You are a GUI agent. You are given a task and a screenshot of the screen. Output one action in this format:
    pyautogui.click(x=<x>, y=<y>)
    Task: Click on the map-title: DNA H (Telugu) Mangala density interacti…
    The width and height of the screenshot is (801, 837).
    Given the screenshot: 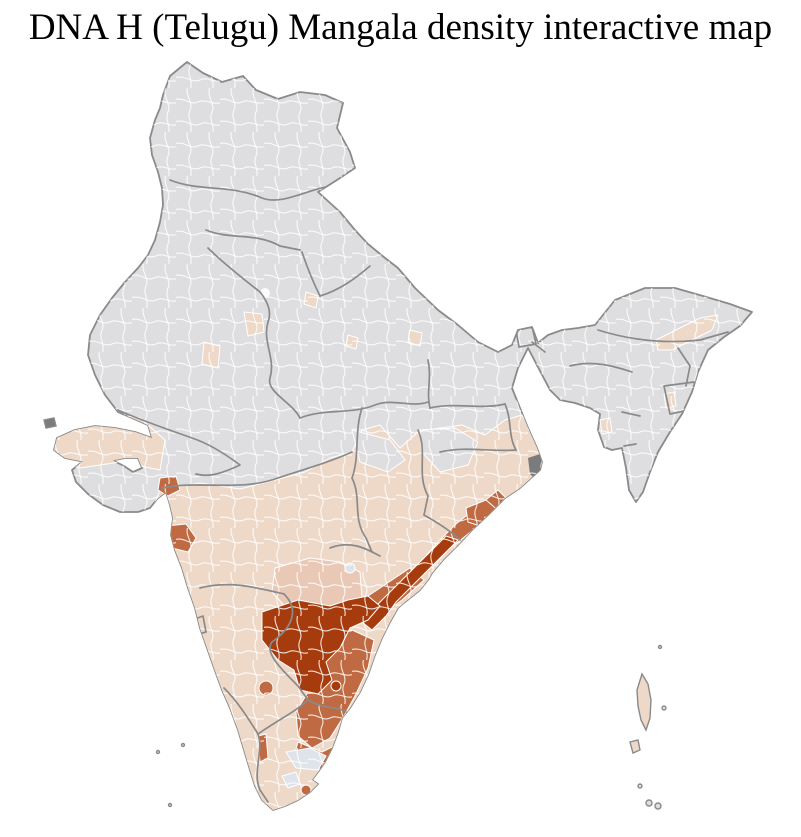 What is the action you would take?
    pyautogui.click(x=400, y=27)
    